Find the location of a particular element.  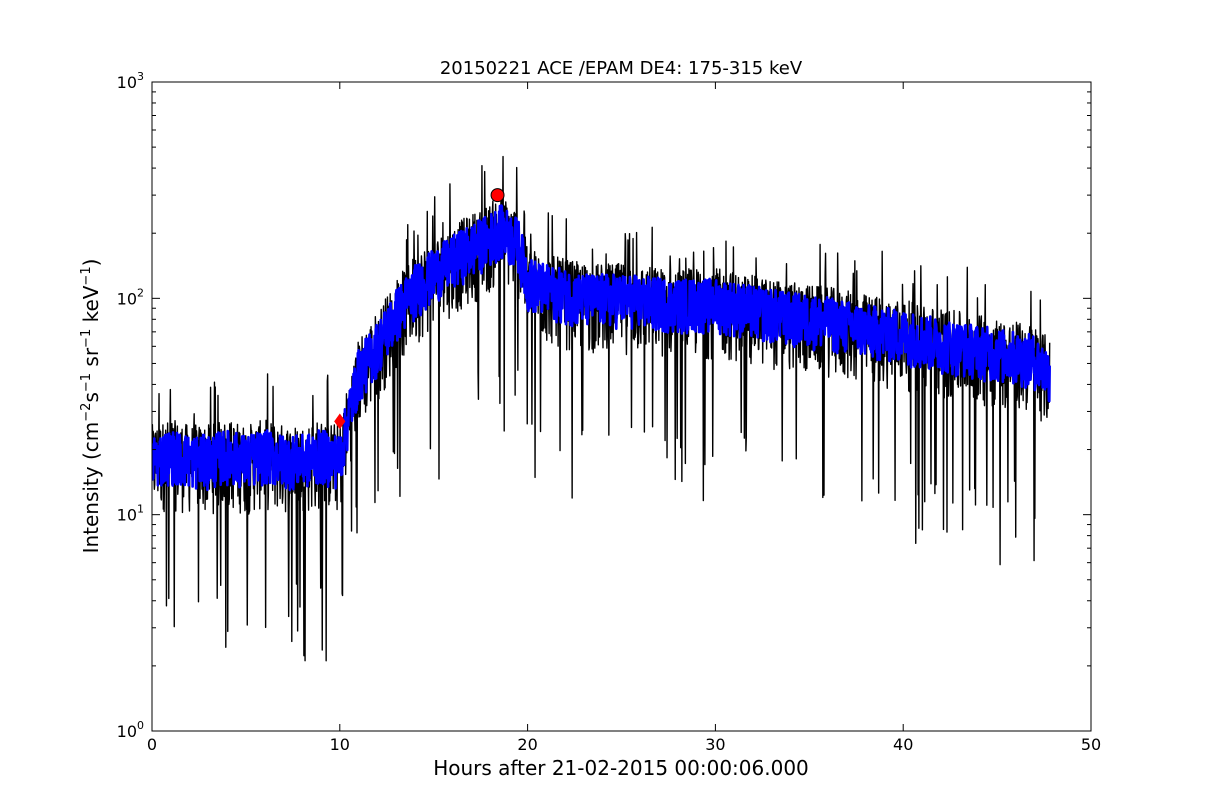

y-tick-label: 10⁰ is located at coordinates (130, 730).